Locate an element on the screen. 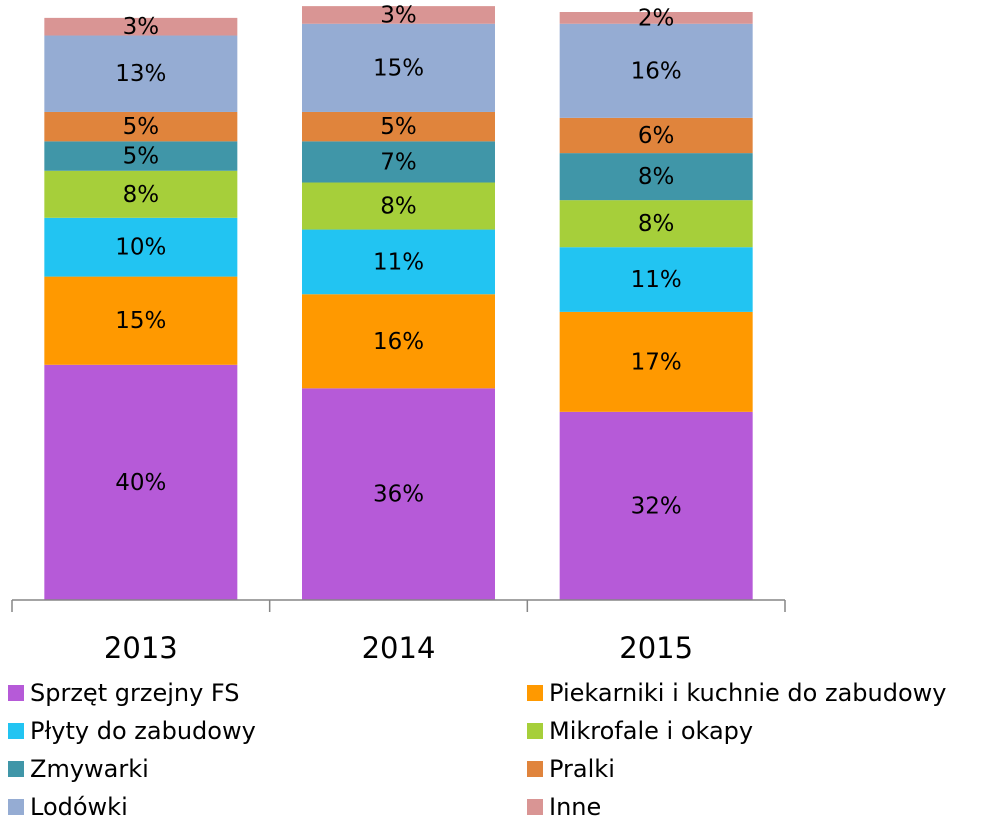  data-label: 40% is located at coordinates (140, 483).